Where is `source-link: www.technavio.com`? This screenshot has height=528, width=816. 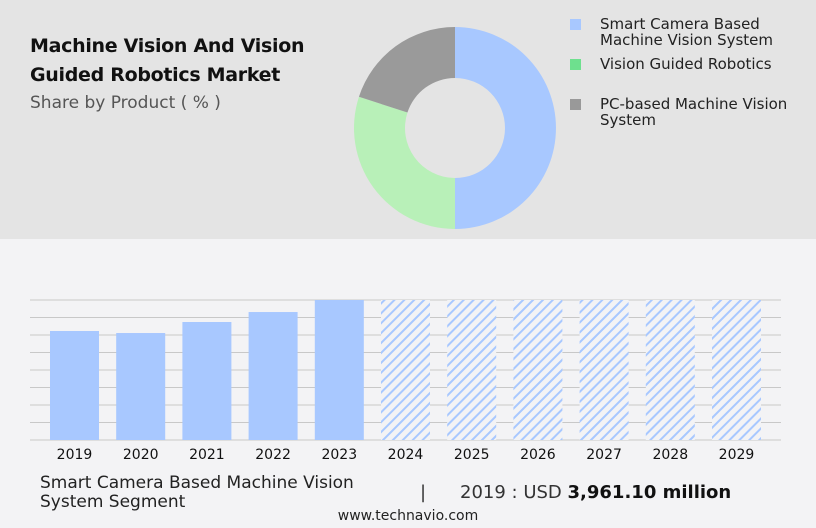 source-link: www.technavio.com is located at coordinates (408, 516).